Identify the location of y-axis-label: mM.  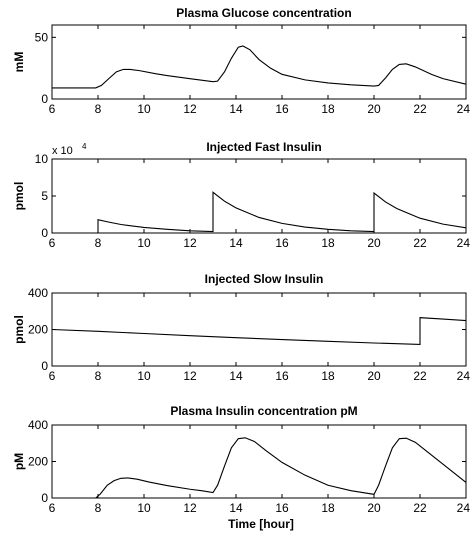
(19, 62).